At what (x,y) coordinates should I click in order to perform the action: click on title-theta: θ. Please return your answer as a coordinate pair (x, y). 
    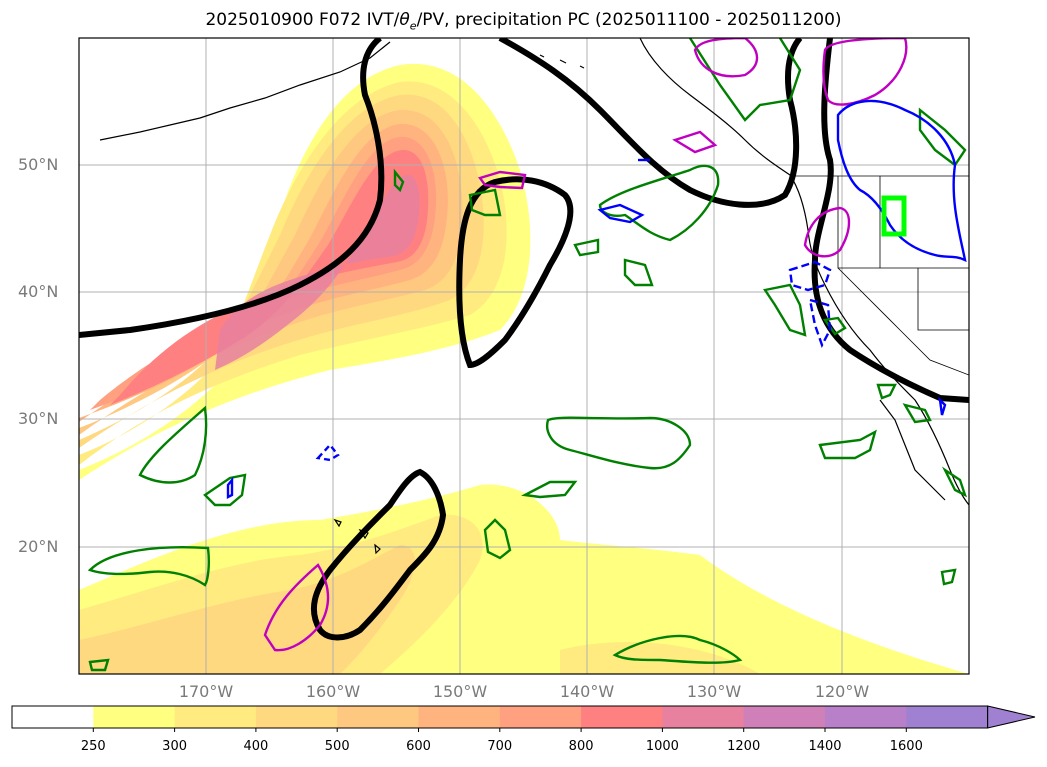
    Looking at the image, I should click on (404, 20).